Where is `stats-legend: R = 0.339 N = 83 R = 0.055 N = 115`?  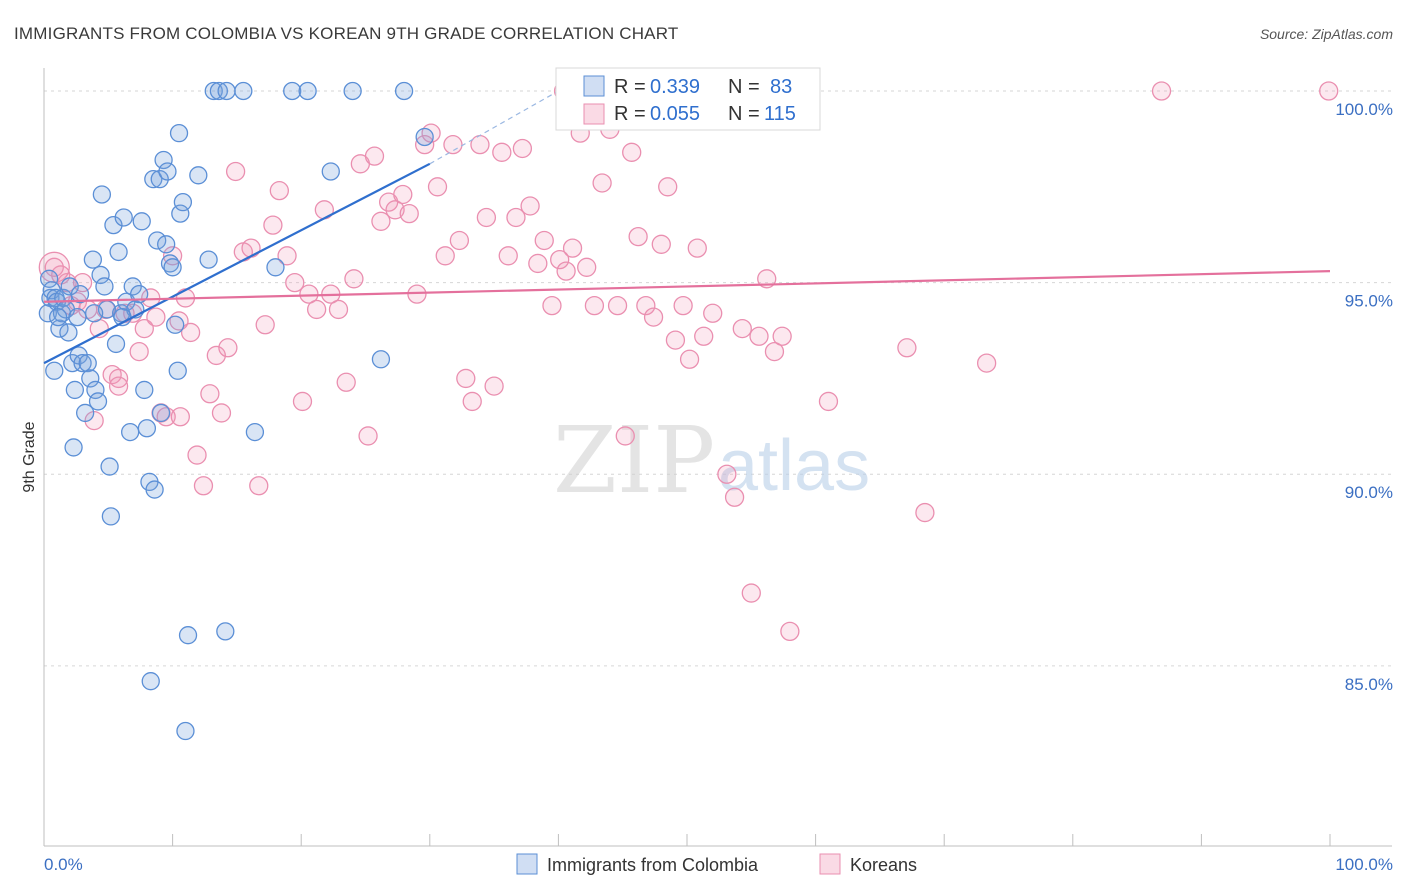
stats-legend: R = 0.339 N = 83 R = 0.055 N = 115 is located at coordinates (688, 99).